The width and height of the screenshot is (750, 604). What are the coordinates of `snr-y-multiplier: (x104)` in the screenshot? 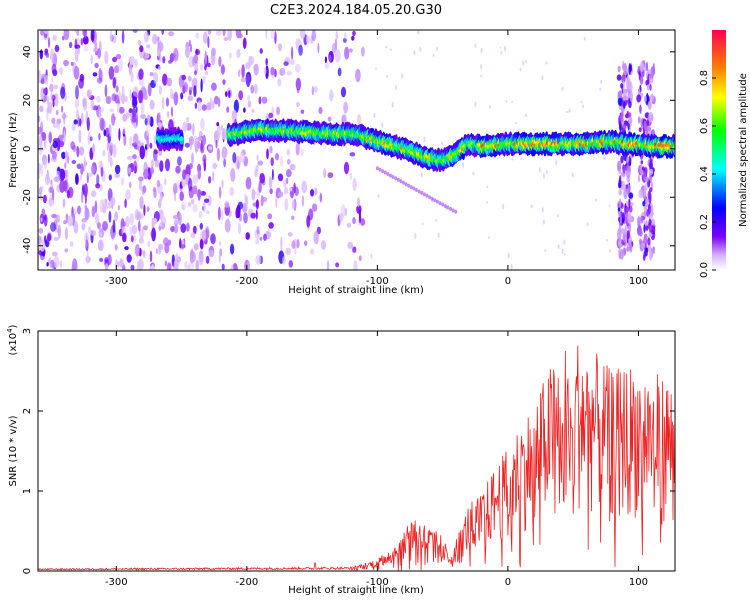 It's located at (12, 339).